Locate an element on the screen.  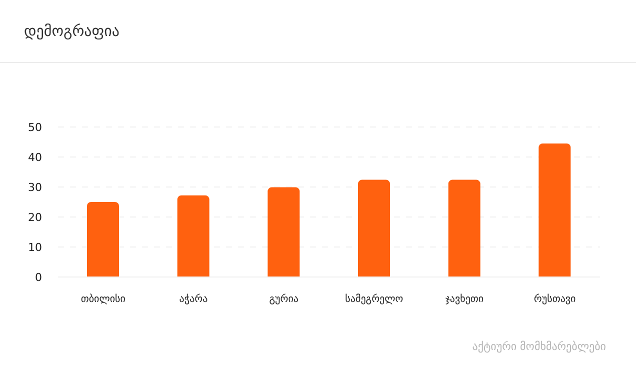
y-tick-label: 50 is located at coordinates (35, 127).